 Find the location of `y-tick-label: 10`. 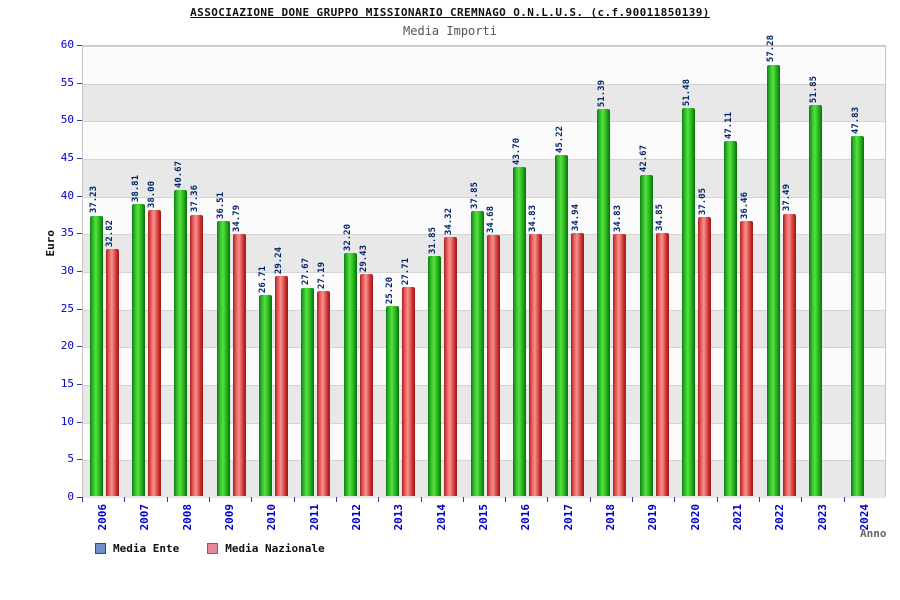

y-tick-label: 10 is located at coordinates (67, 421).